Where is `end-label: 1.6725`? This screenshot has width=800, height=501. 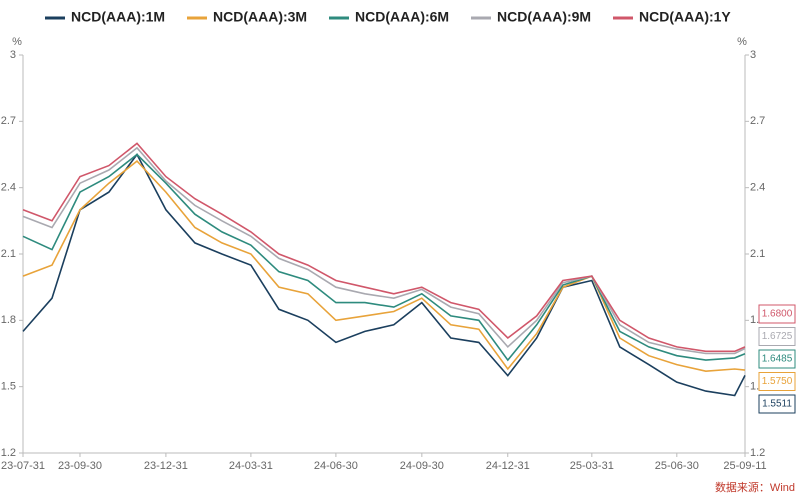
end-label: 1.6725 is located at coordinates (777, 336).